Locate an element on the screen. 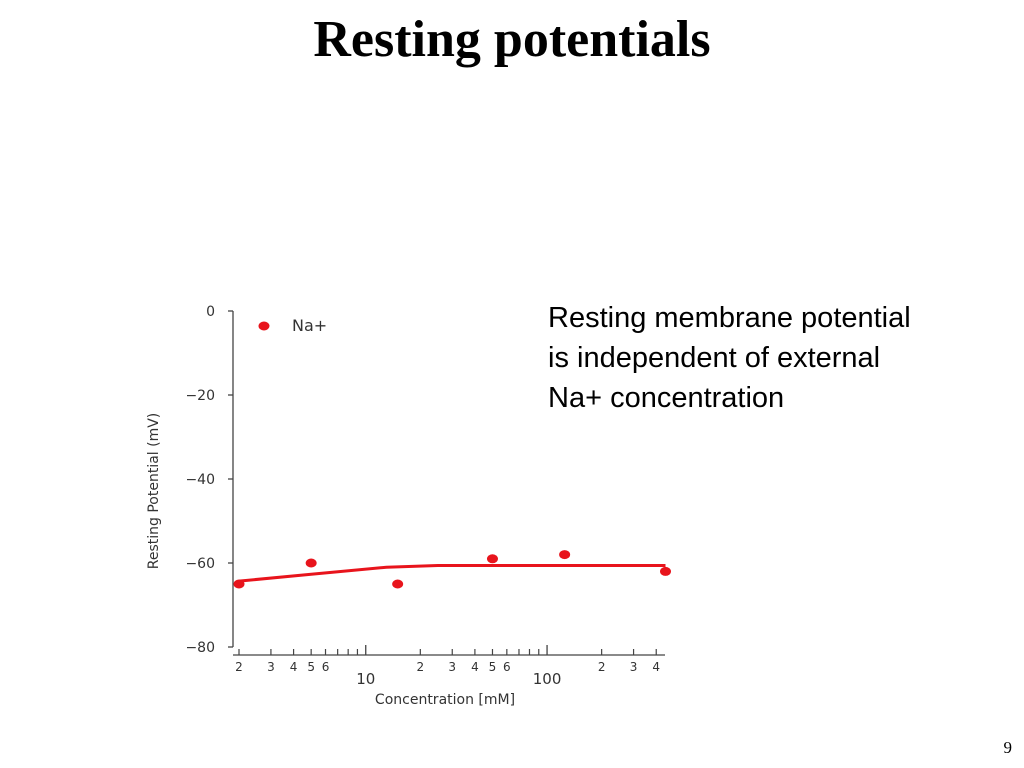 The width and height of the screenshot is (1024, 768). y-tick-label: −60 is located at coordinates (200, 564).